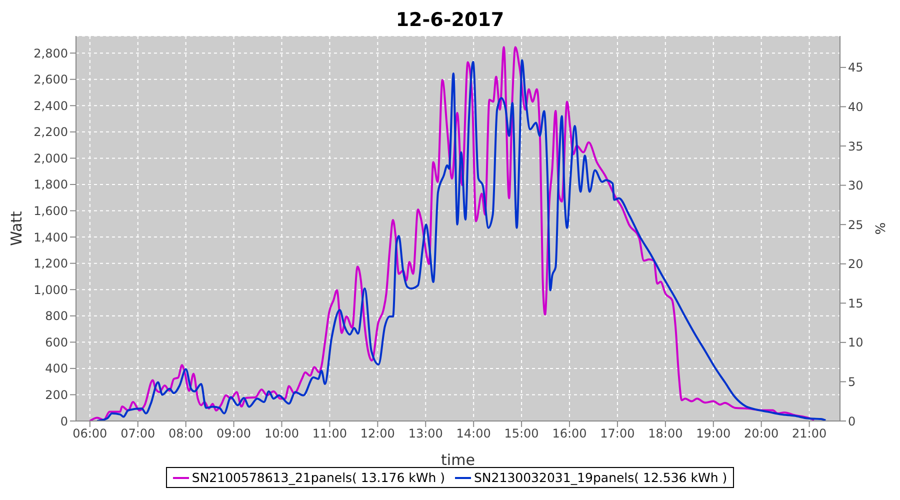 The image size is (900, 500). I want to click on y-tick-label: 2,400, so click(51, 105).